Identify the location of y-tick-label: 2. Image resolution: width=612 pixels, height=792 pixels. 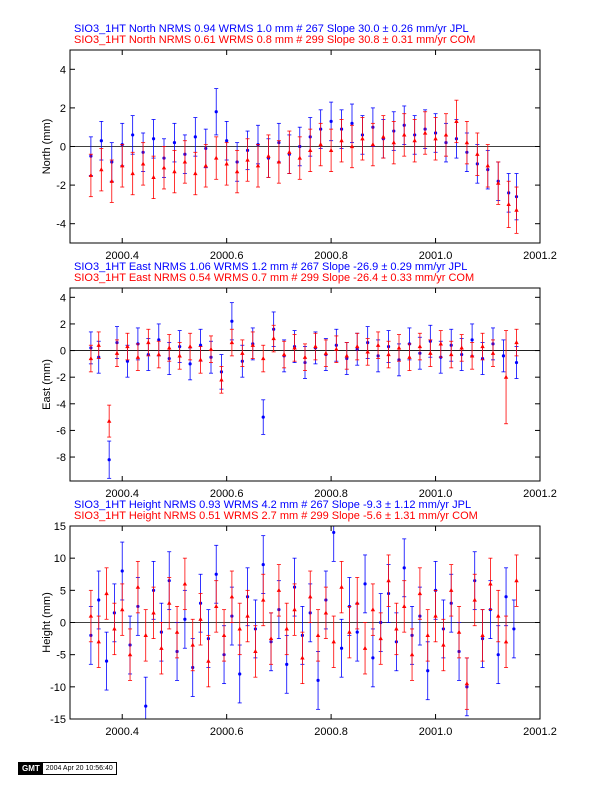
(63, 109).